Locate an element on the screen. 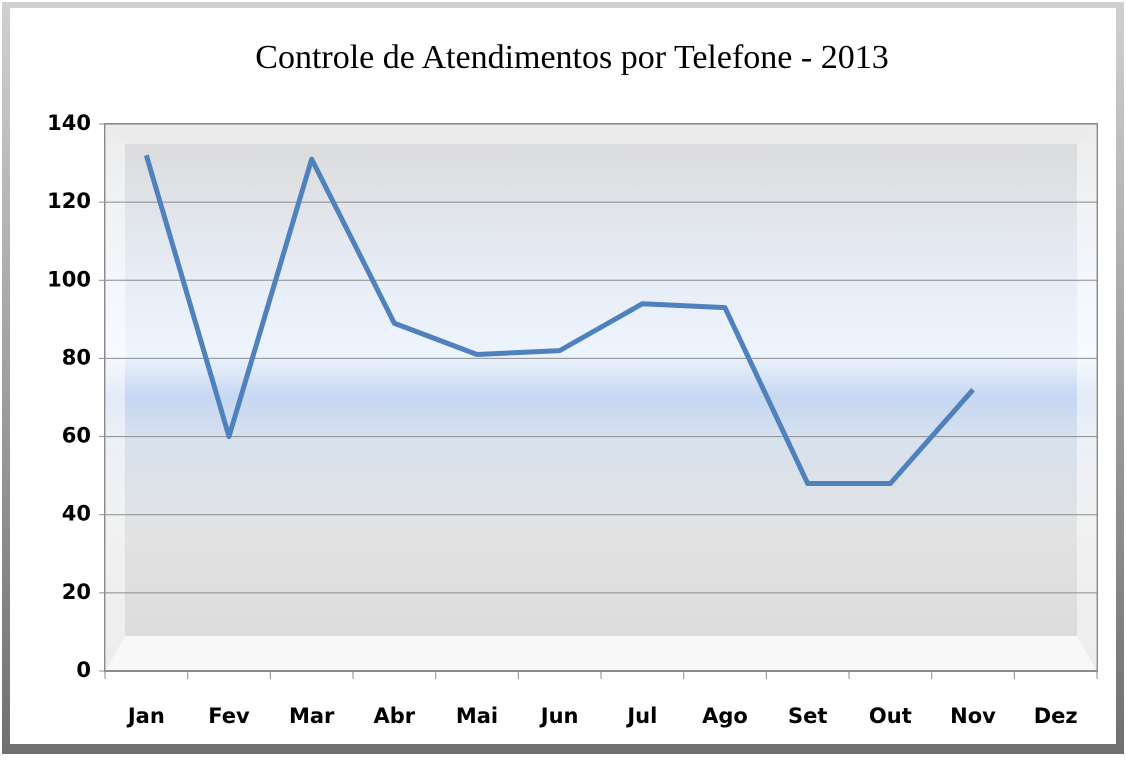 The image size is (1126, 761). y-tick-label: 120 is located at coordinates (69, 201).